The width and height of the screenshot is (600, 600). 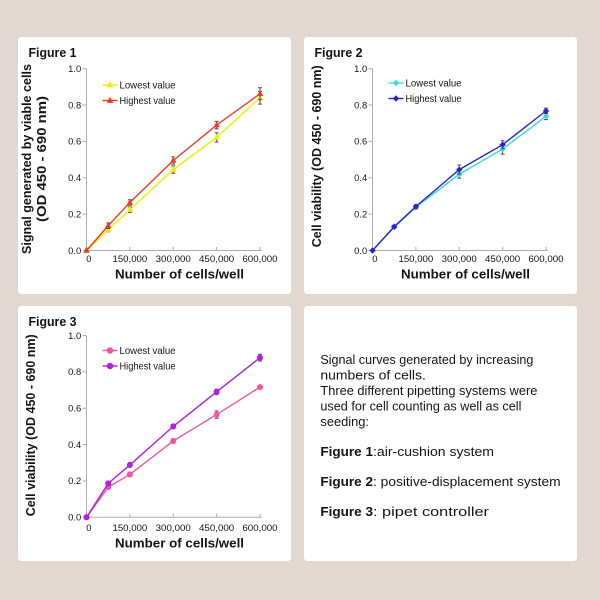 What do you see at coordinates (26, 159) in the screenshot?
I see `svg-text:Signal generated by viable cel: Signal generated by viable cells` at bounding box center [26, 159].